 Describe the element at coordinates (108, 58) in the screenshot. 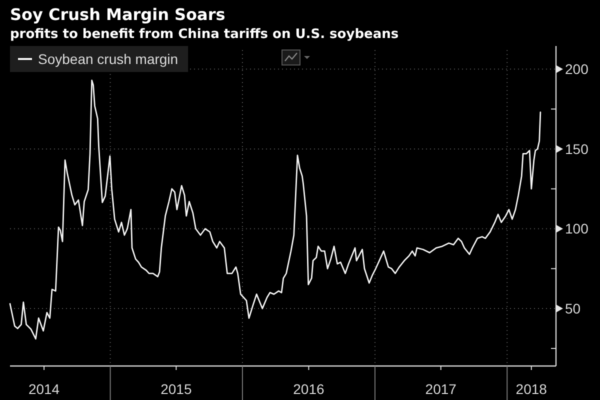

I see `legend-label: Soybean crush margin` at that location.